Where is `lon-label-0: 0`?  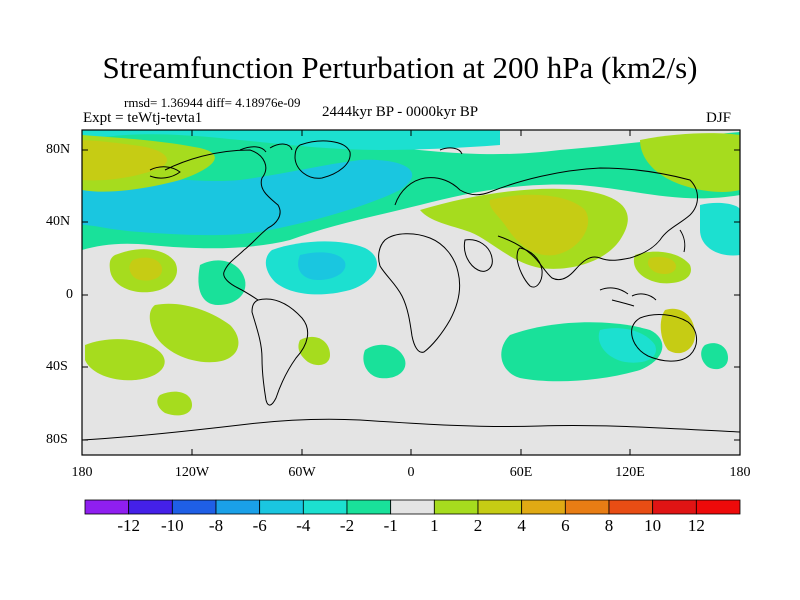
lon-label-0: 0 is located at coordinates (411, 472).